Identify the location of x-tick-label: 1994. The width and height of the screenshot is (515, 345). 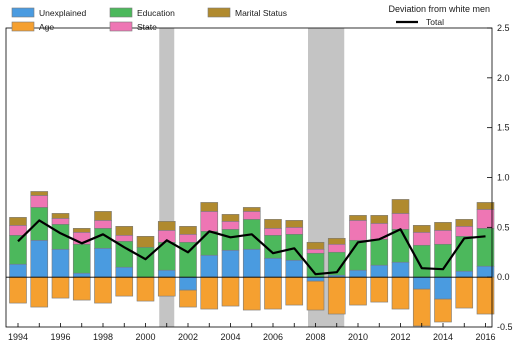
(18, 337).